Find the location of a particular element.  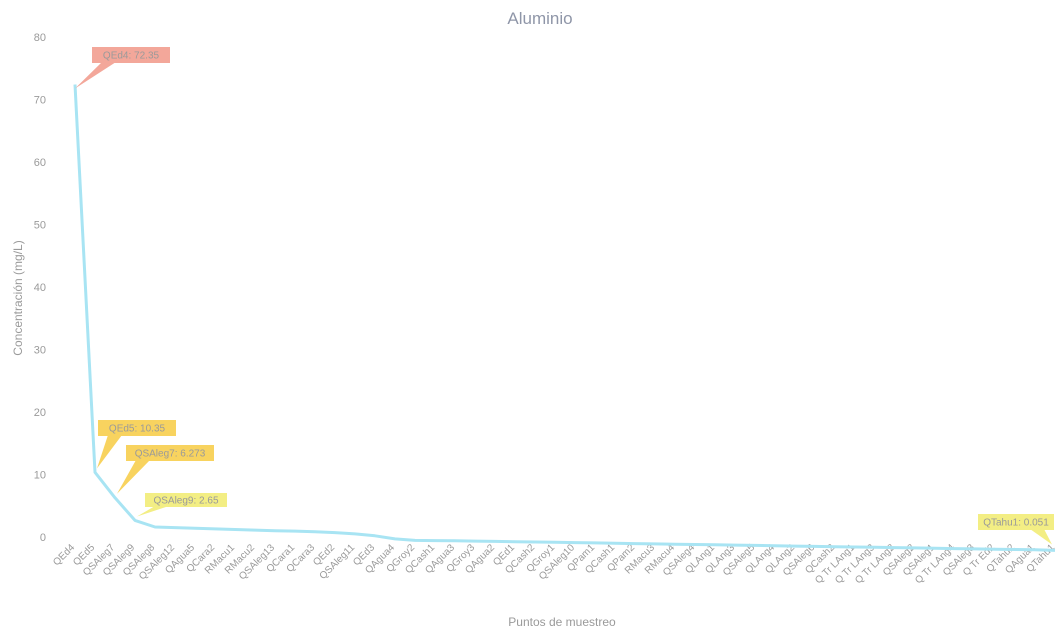

y-tick-label: 80 is located at coordinates (40, 38).